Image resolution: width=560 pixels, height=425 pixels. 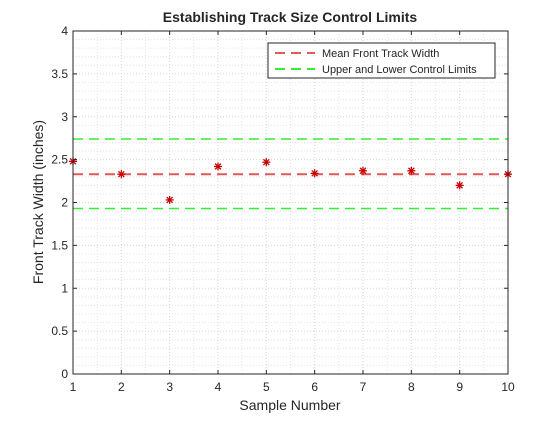 I want to click on x-axis-label: Sample Number, so click(x=289, y=405).